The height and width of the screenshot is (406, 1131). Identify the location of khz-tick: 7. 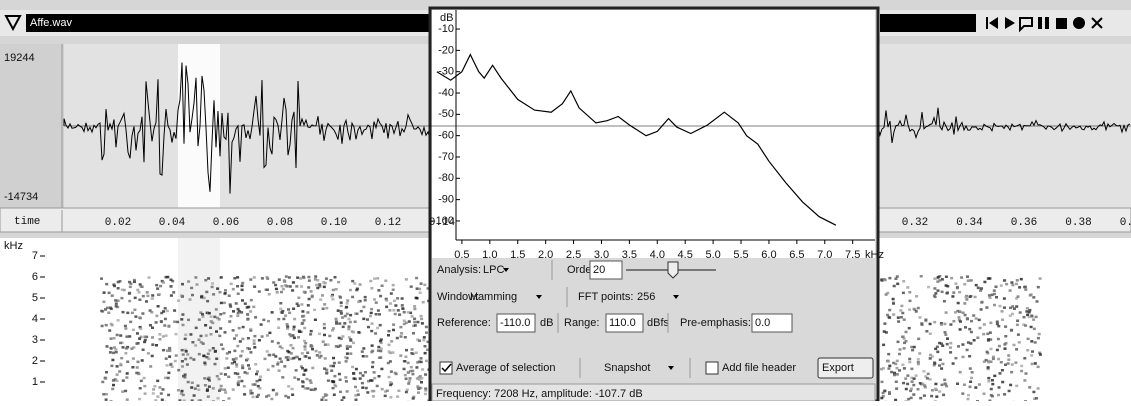
(35, 256).